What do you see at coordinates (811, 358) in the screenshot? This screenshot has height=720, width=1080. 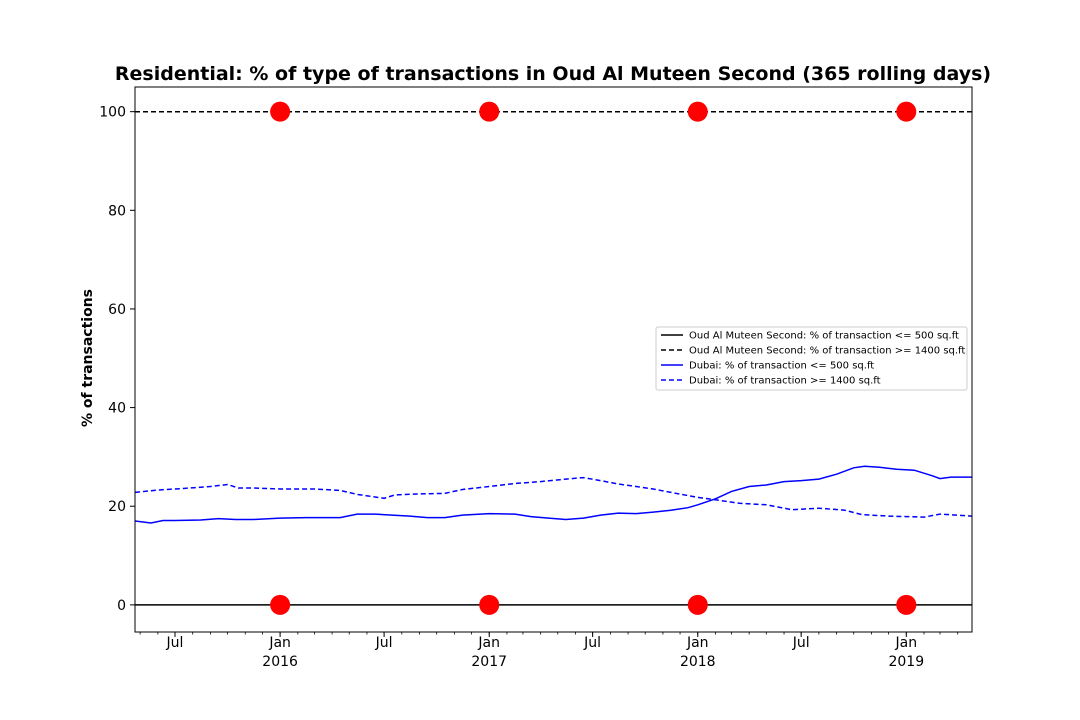 I see `legend-box` at bounding box center [811, 358].